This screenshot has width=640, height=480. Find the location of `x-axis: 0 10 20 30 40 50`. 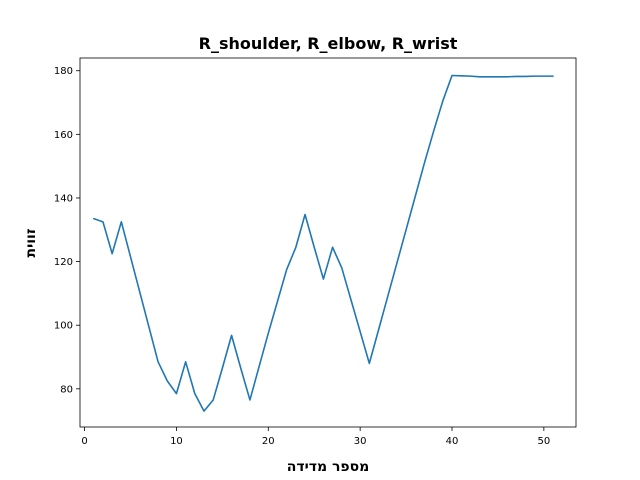

x-axis: 0 10 20 30 40 50 is located at coordinates (315, 437).